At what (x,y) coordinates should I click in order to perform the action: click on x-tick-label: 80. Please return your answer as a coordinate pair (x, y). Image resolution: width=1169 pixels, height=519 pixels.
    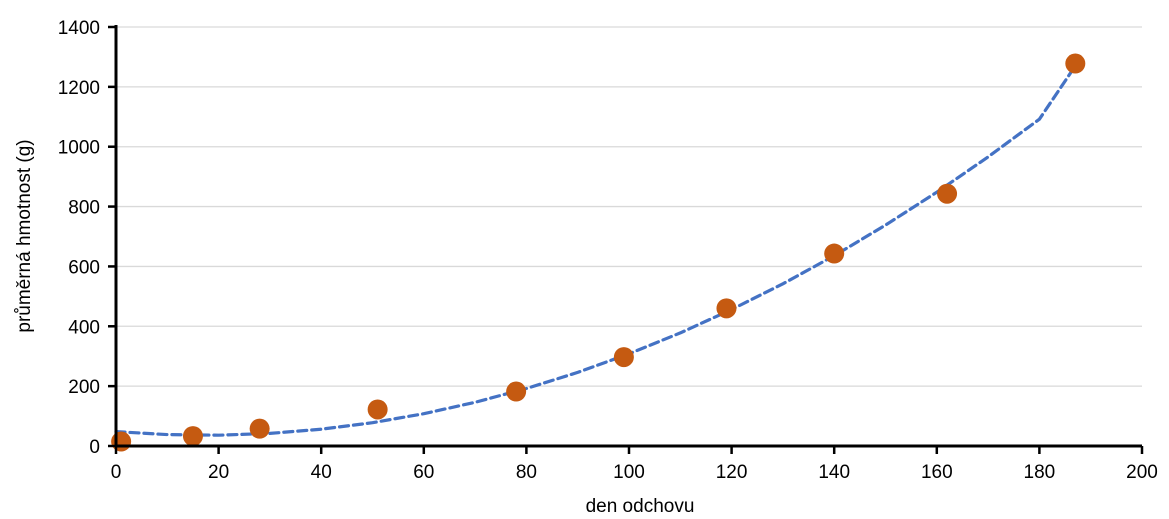
    Looking at the image, I should click on (526, 472).